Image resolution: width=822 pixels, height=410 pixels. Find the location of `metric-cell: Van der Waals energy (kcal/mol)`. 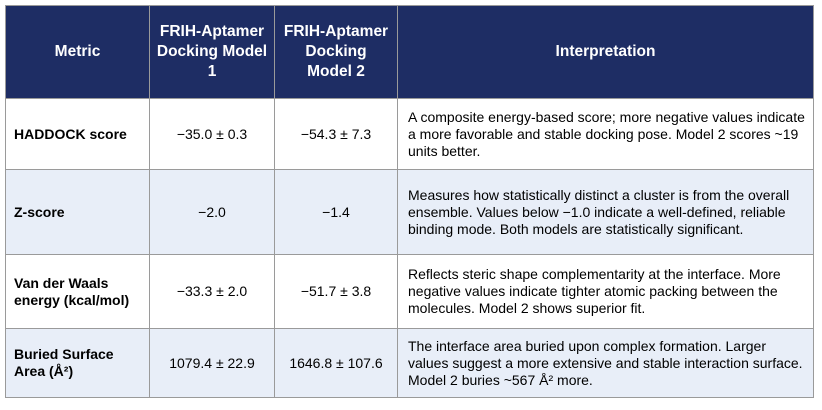

metric-cell: Van der Waals energy (kcal/mol) is located at coordinates (77, 291).